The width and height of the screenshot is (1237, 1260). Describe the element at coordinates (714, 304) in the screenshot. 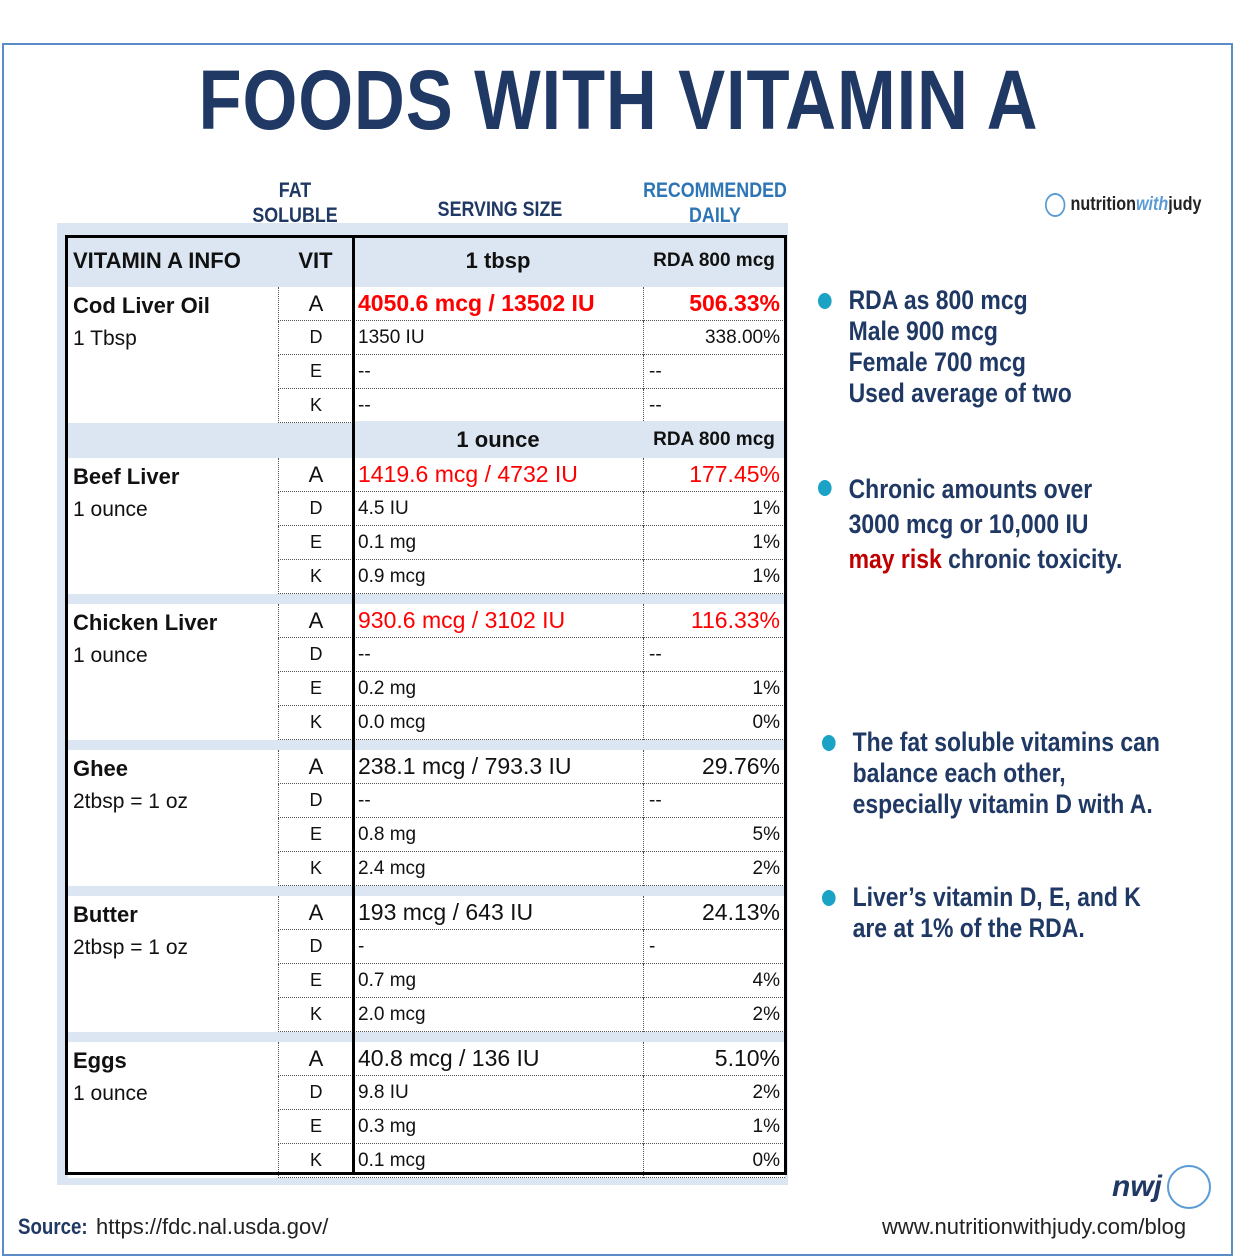

I see `rda-cell: 506.33%` at that location.